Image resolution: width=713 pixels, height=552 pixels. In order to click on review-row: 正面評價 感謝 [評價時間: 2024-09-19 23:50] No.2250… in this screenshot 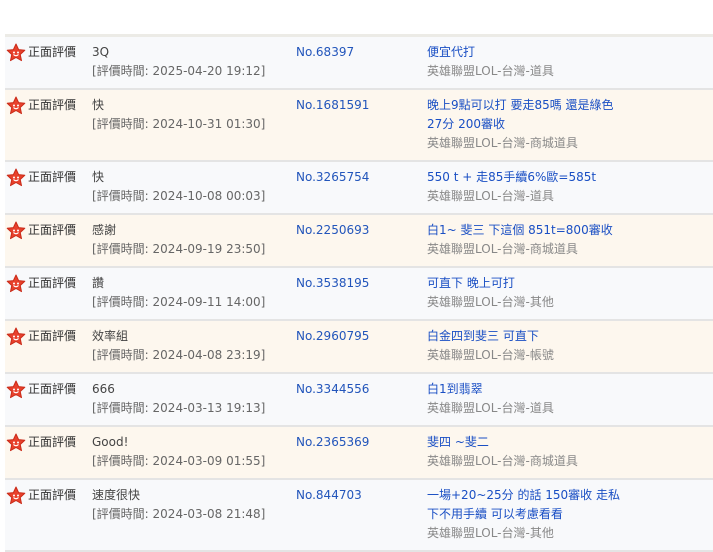, I will do `click(359, 241)`.